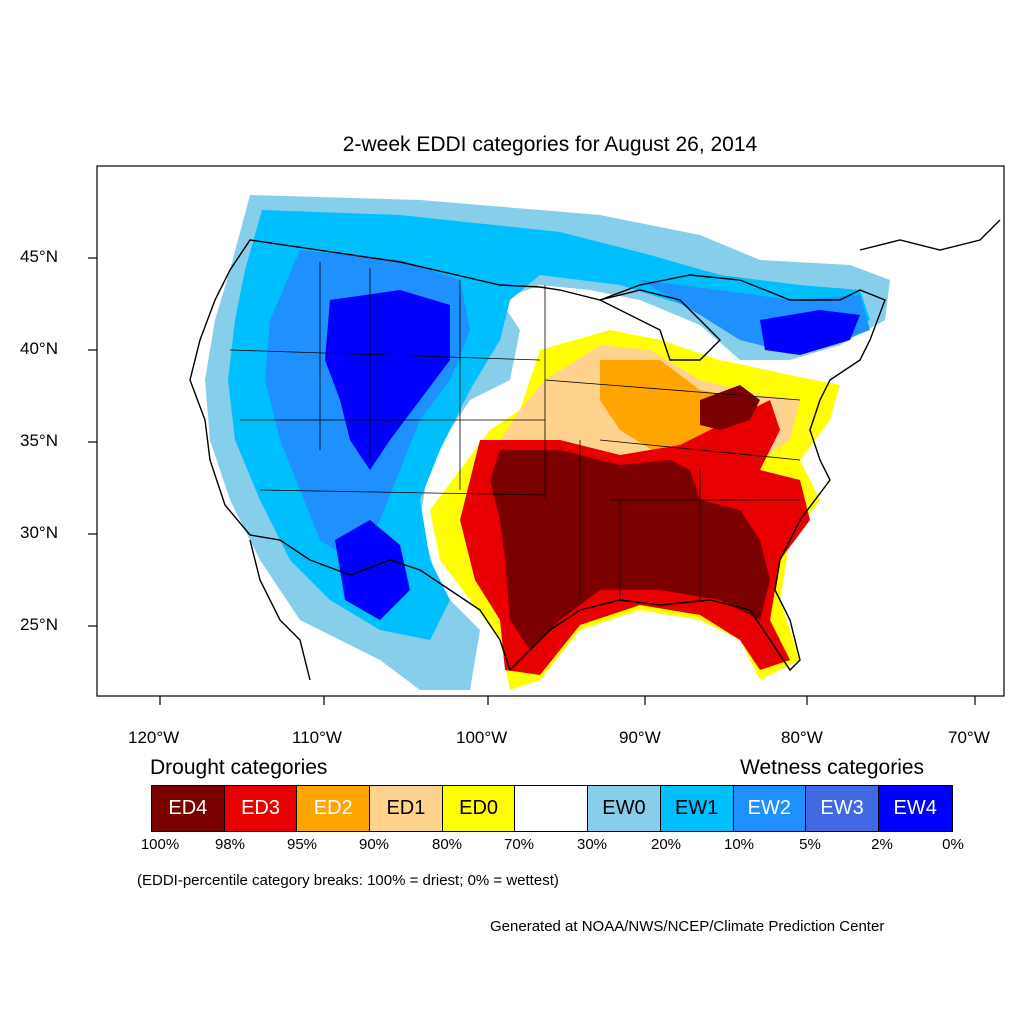 The width and height of the screenshot is (1024, 1024). What do you see at coordinates (39, 624) in the screenshot?
I see `lat-label-25: 25°N` at bounding box center [39, 624].